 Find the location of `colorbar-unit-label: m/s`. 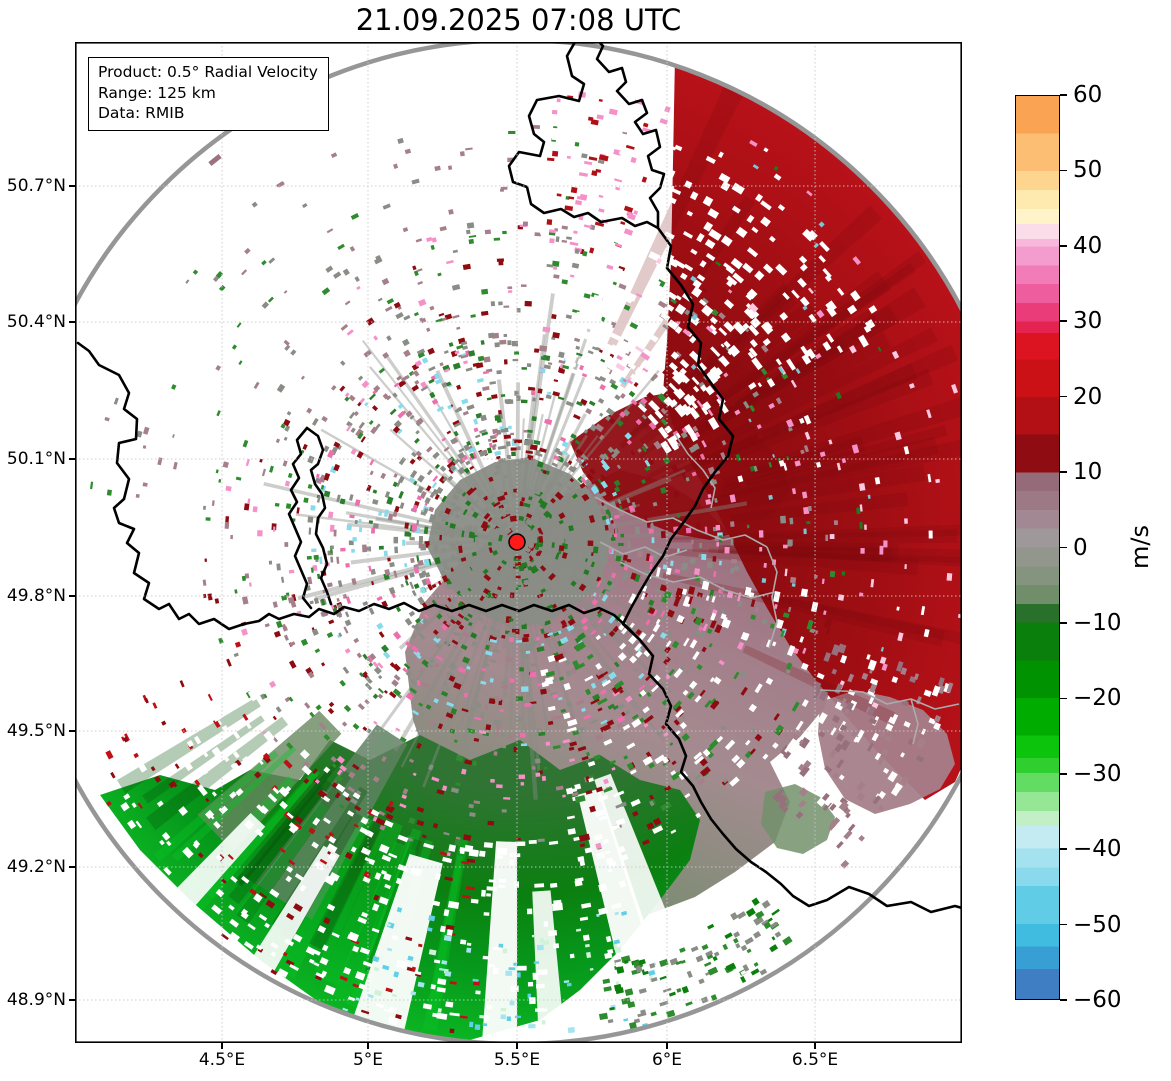

colorbar-unit-label: m/s is located at coordinates (1140, 547).